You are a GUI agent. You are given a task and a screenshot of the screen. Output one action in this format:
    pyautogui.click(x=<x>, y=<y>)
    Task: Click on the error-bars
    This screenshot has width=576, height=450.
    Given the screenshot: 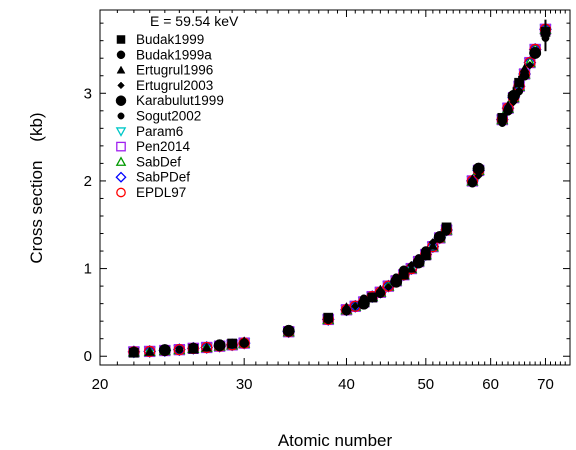 What is the action you would take?
    pyautogui.click(x=529, y=62)
    